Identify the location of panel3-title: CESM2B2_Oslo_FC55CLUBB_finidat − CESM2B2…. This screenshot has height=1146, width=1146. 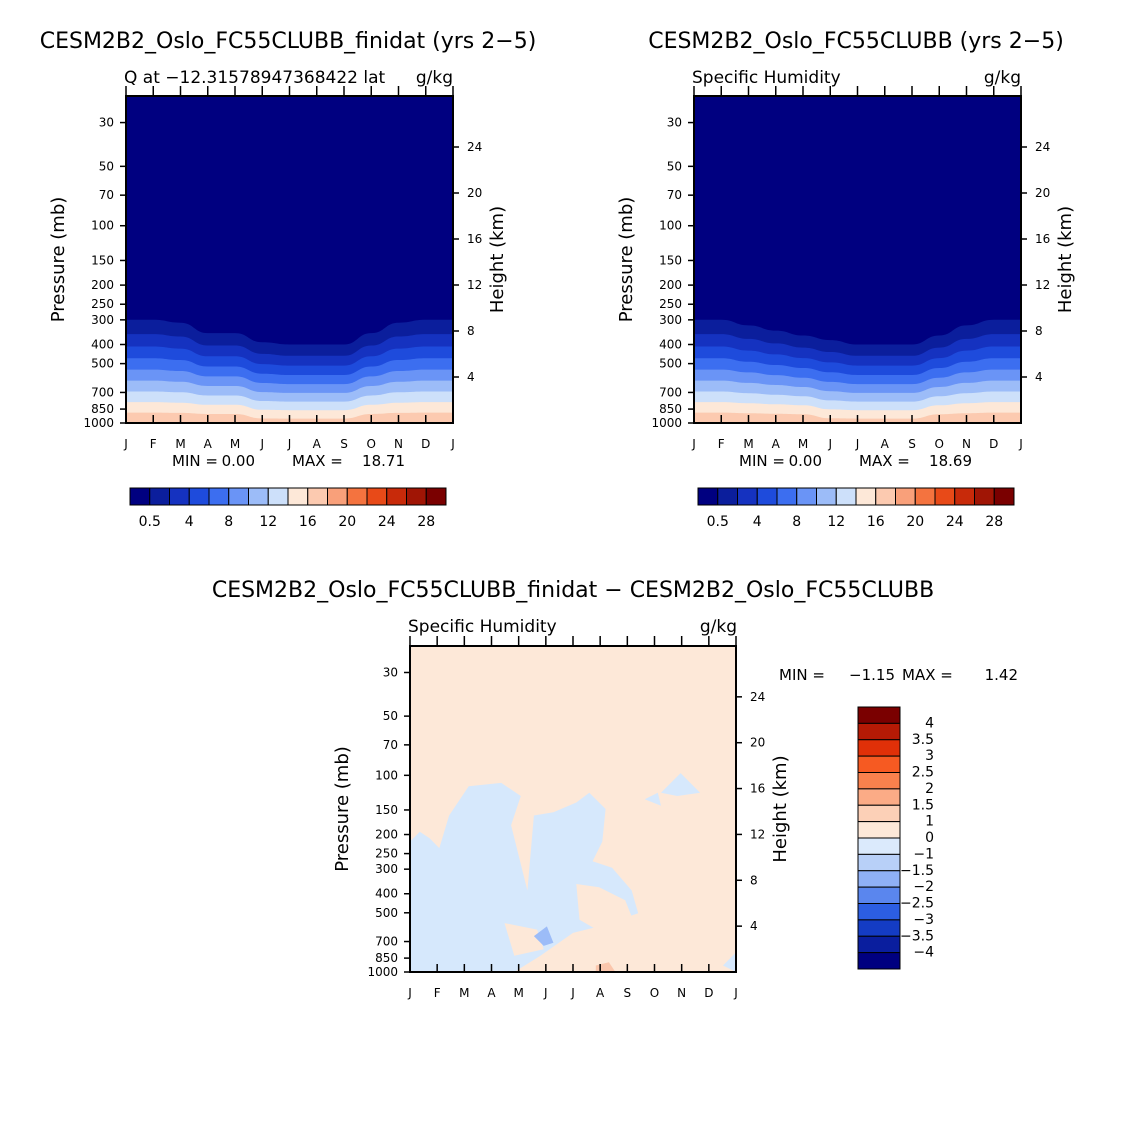
(573, 590).